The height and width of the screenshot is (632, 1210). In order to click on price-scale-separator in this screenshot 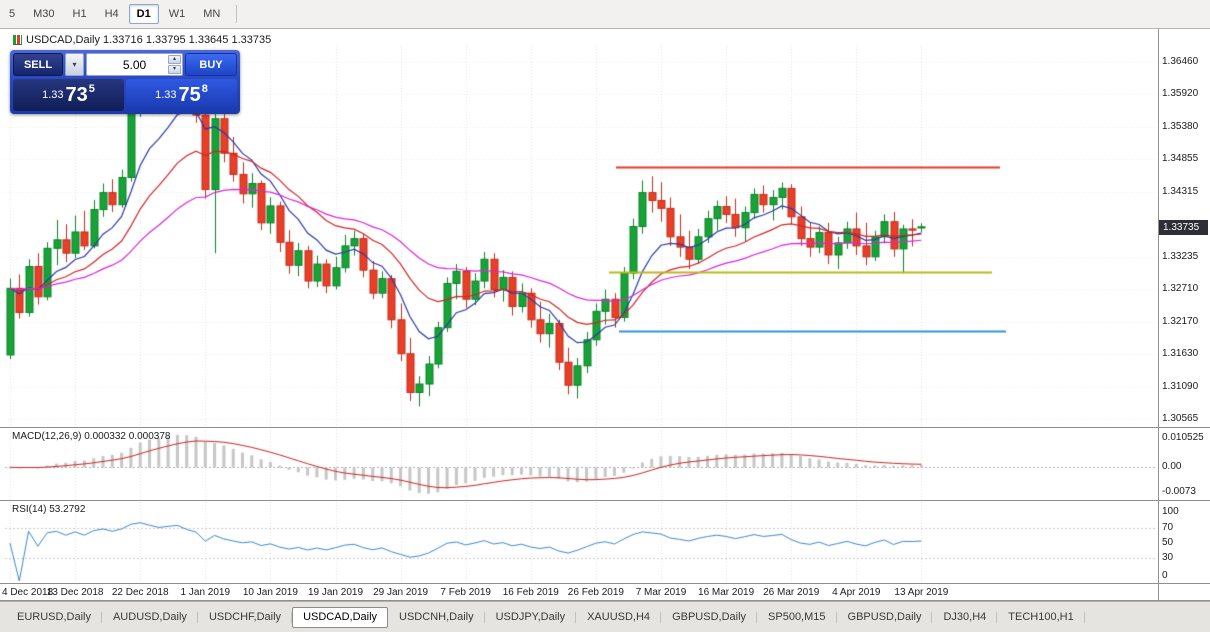, I will do `click(1158, 314)`.